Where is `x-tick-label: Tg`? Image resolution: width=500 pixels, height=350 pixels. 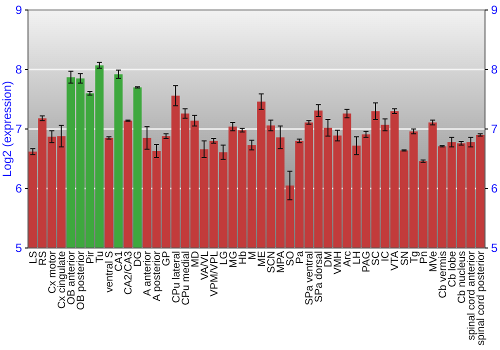 x-tick-label: Tg is located at coordinates (414, 257).